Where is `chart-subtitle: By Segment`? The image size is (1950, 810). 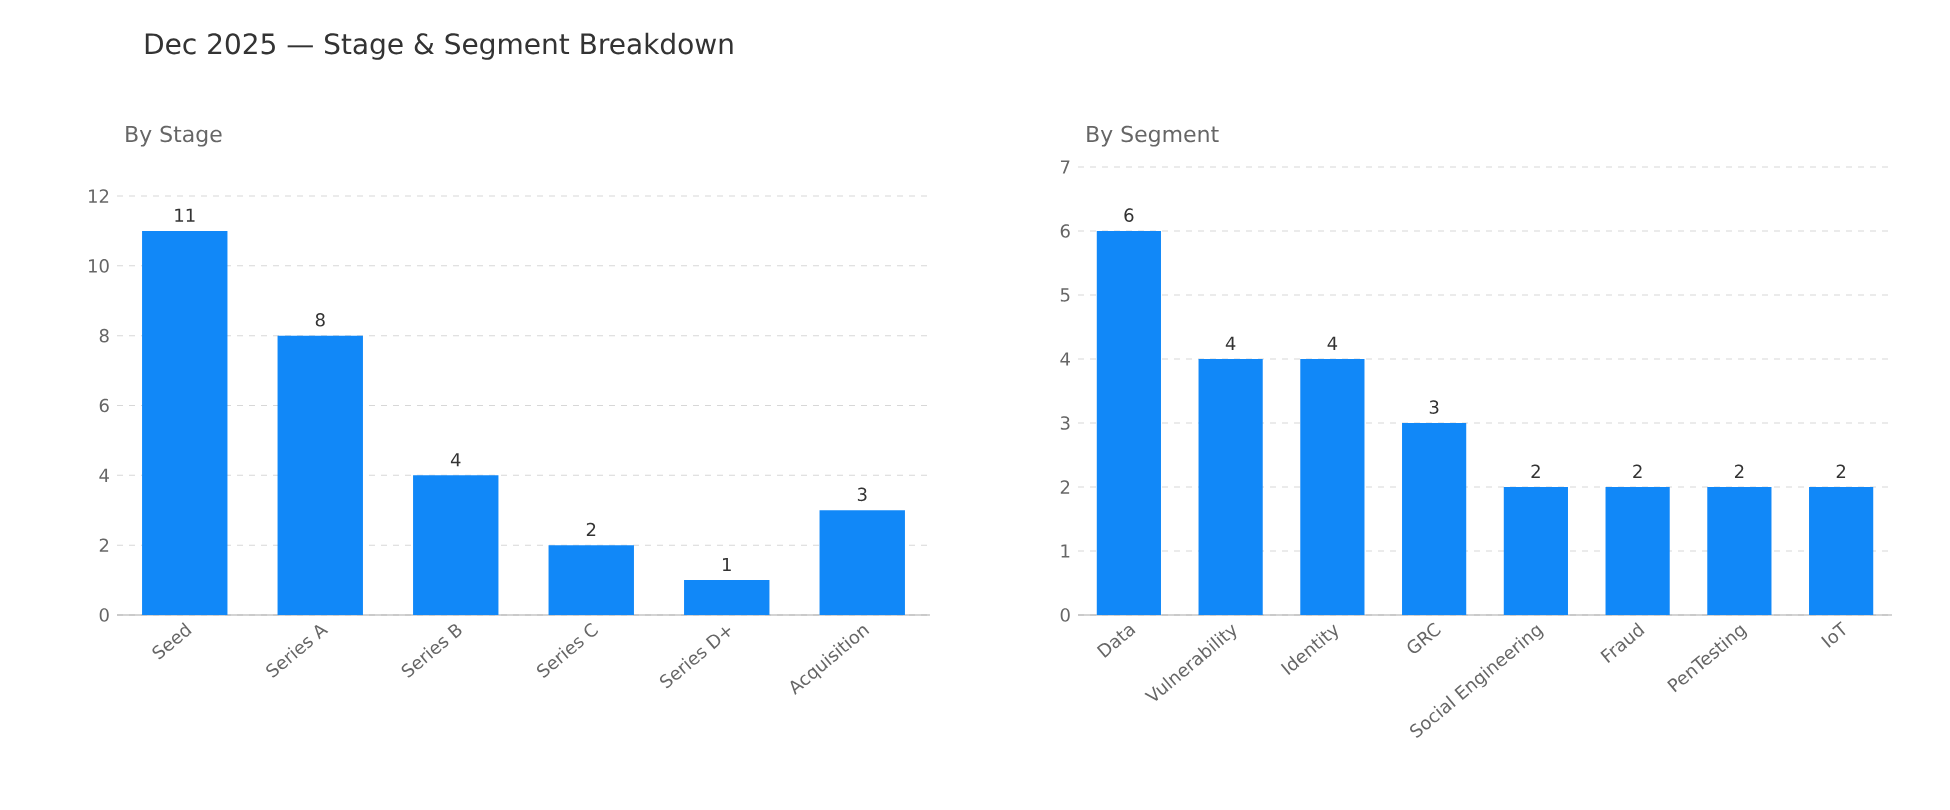 chart-subtitle: By Segment is located at coordinates (1153, 136).